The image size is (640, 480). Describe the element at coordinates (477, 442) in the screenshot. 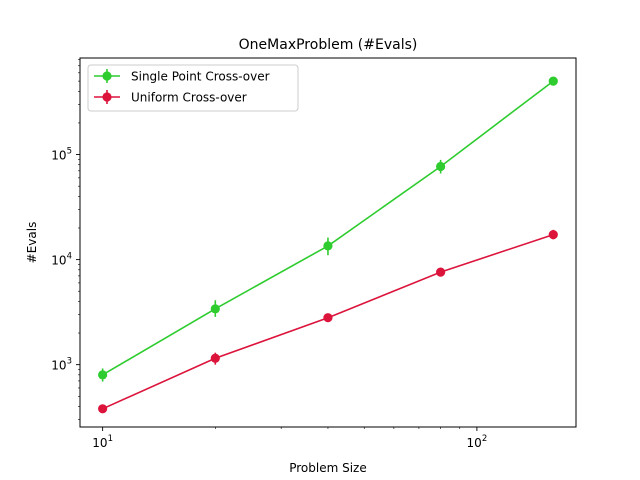

I see `x-tick-label-1: 10²` at that location.